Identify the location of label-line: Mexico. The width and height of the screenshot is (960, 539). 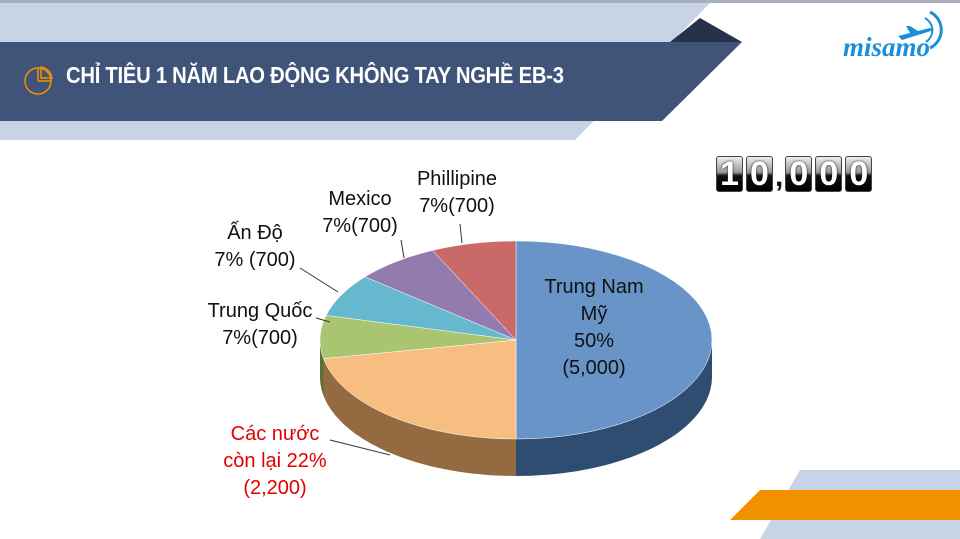
(360, 199).